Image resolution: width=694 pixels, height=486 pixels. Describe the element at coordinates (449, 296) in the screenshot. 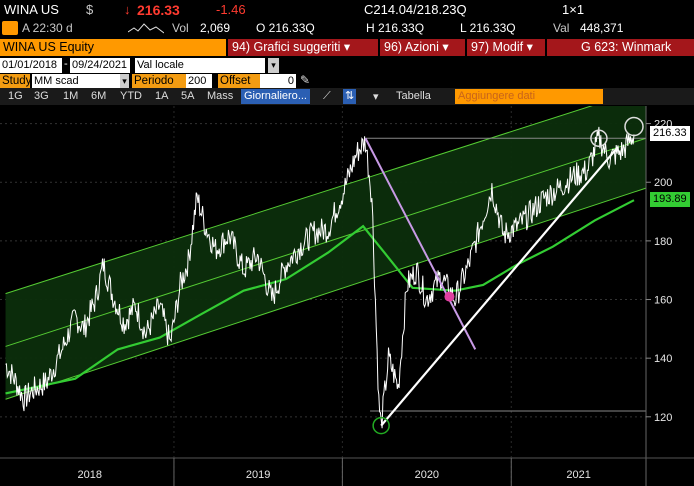

I see `crossover-marker` at that location.